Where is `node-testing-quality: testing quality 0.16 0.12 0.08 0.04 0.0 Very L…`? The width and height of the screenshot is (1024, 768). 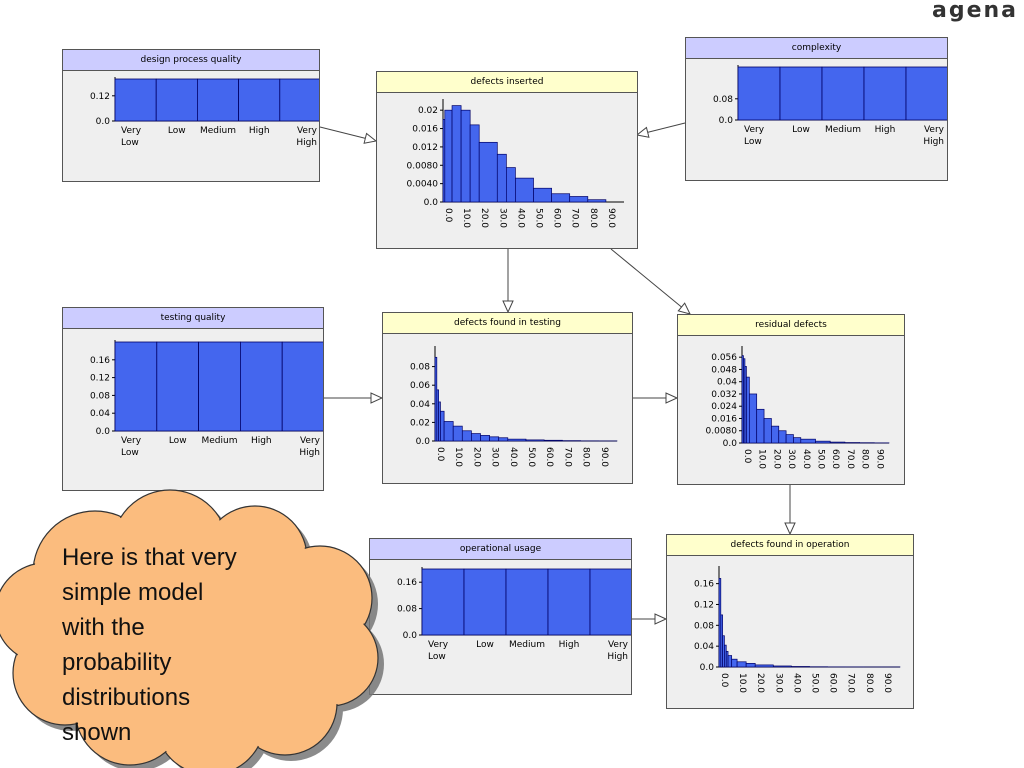 node-testing-quality: testing quality 0.16 0.12 0.08 0.04 0.0 Very L… is located at coordinates (193, 399).